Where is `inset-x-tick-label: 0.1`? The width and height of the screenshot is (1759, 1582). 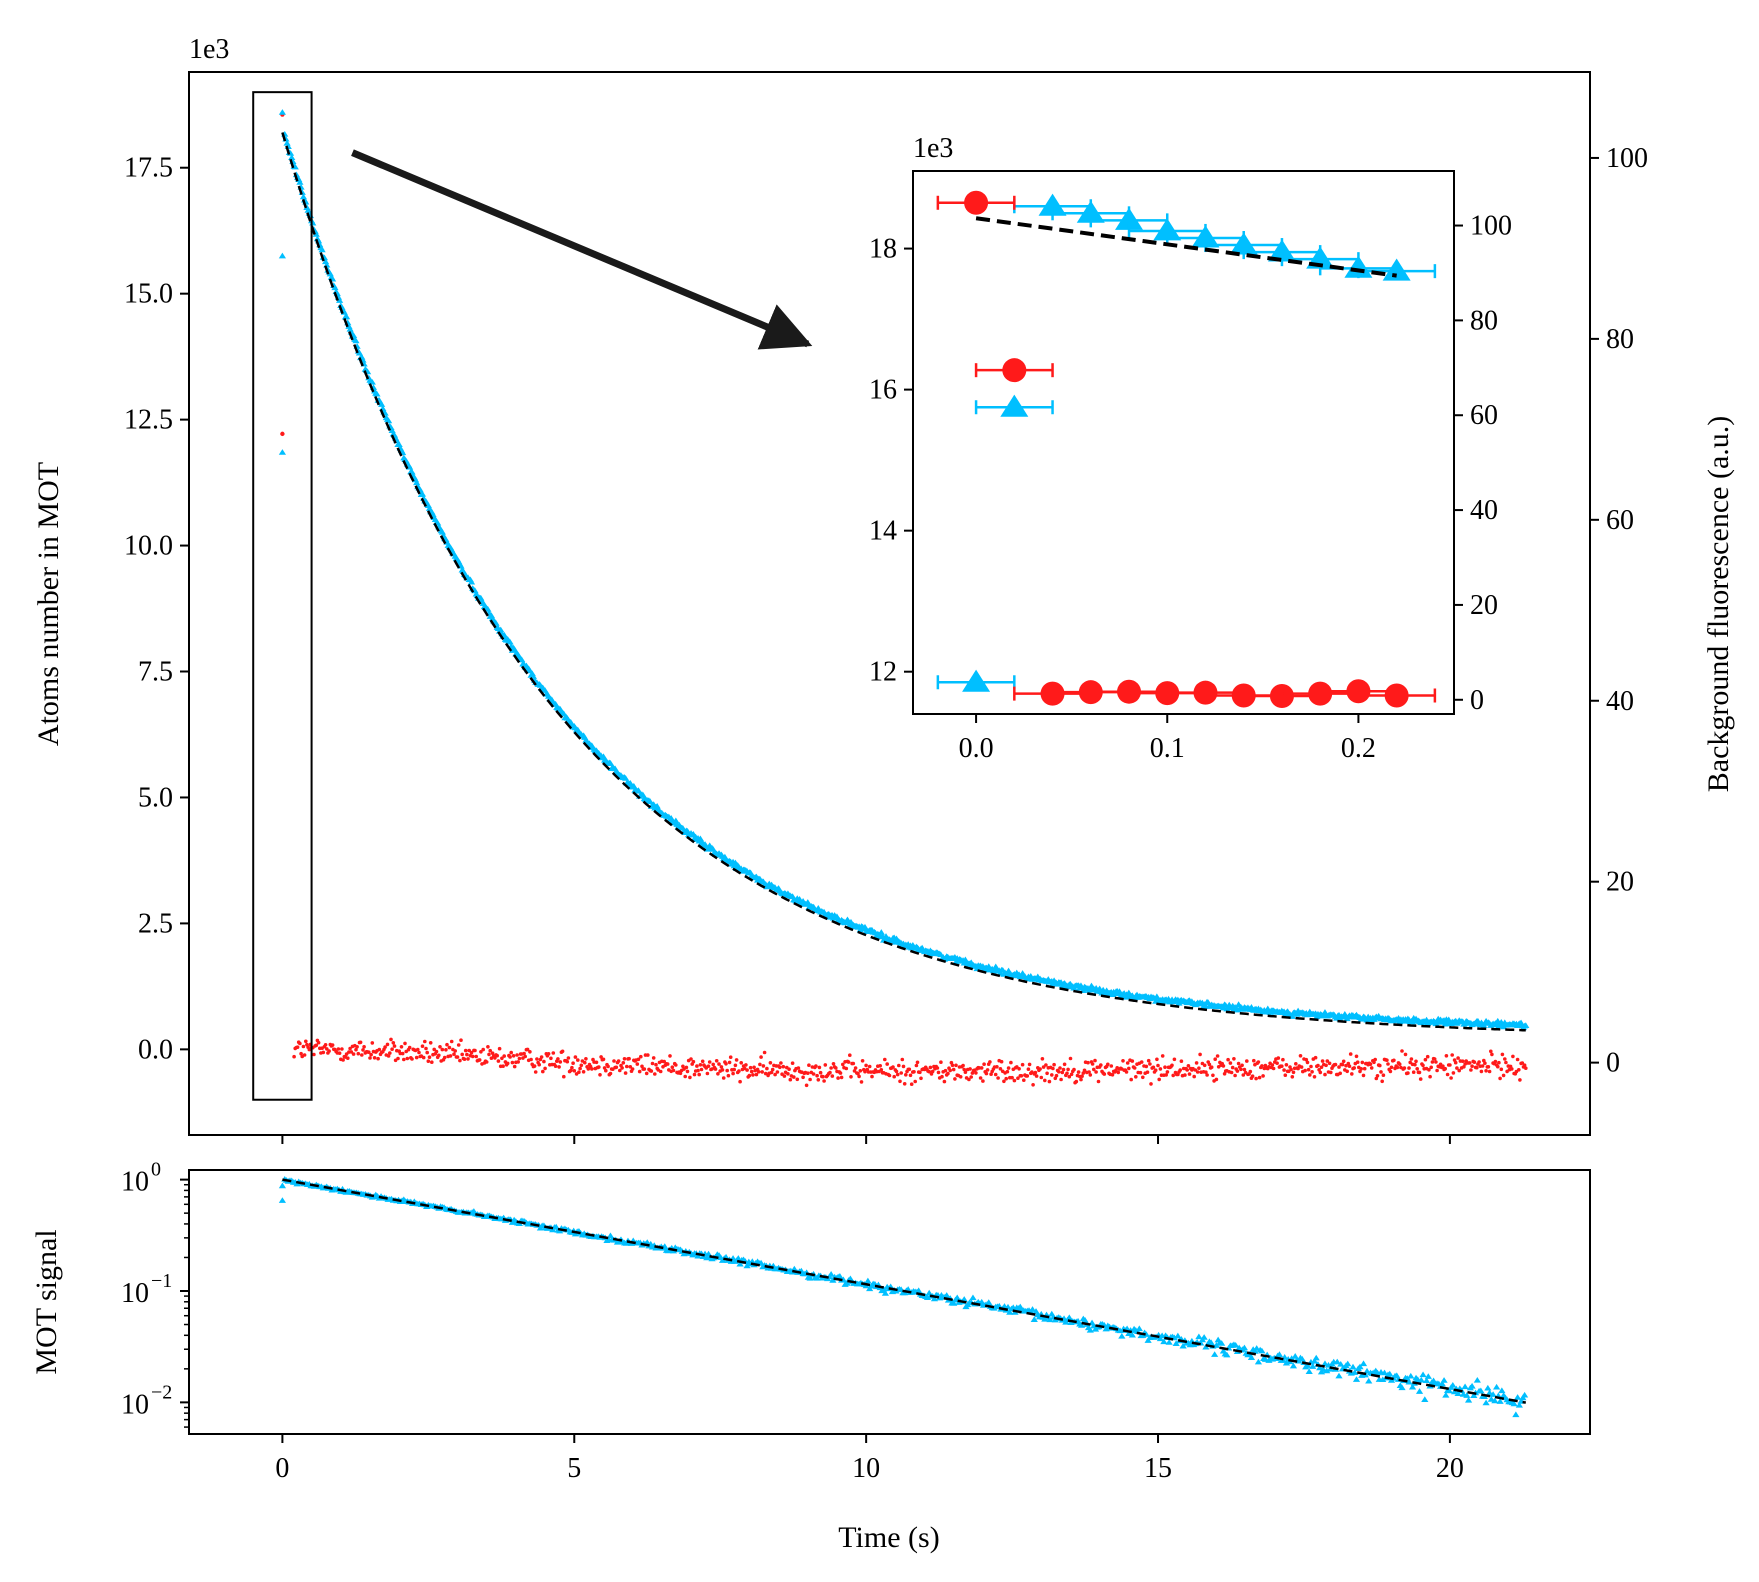
inset-x-tick-label: 0.1 is located at coordinates (1167, 748).